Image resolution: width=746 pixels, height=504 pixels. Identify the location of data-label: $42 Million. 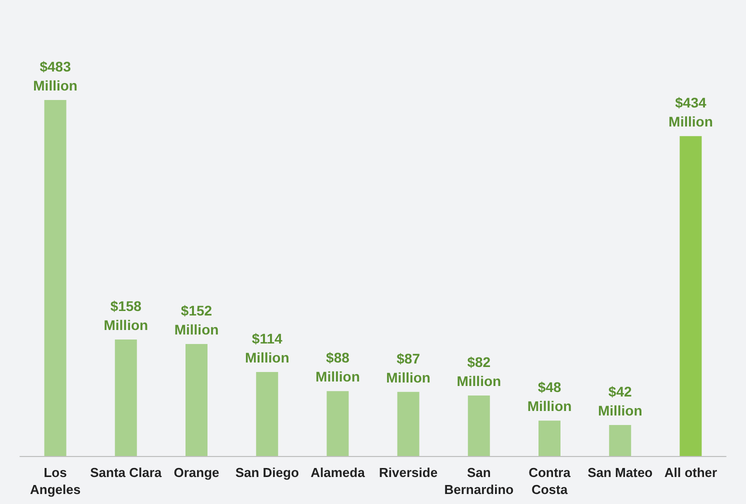
(620, 401).